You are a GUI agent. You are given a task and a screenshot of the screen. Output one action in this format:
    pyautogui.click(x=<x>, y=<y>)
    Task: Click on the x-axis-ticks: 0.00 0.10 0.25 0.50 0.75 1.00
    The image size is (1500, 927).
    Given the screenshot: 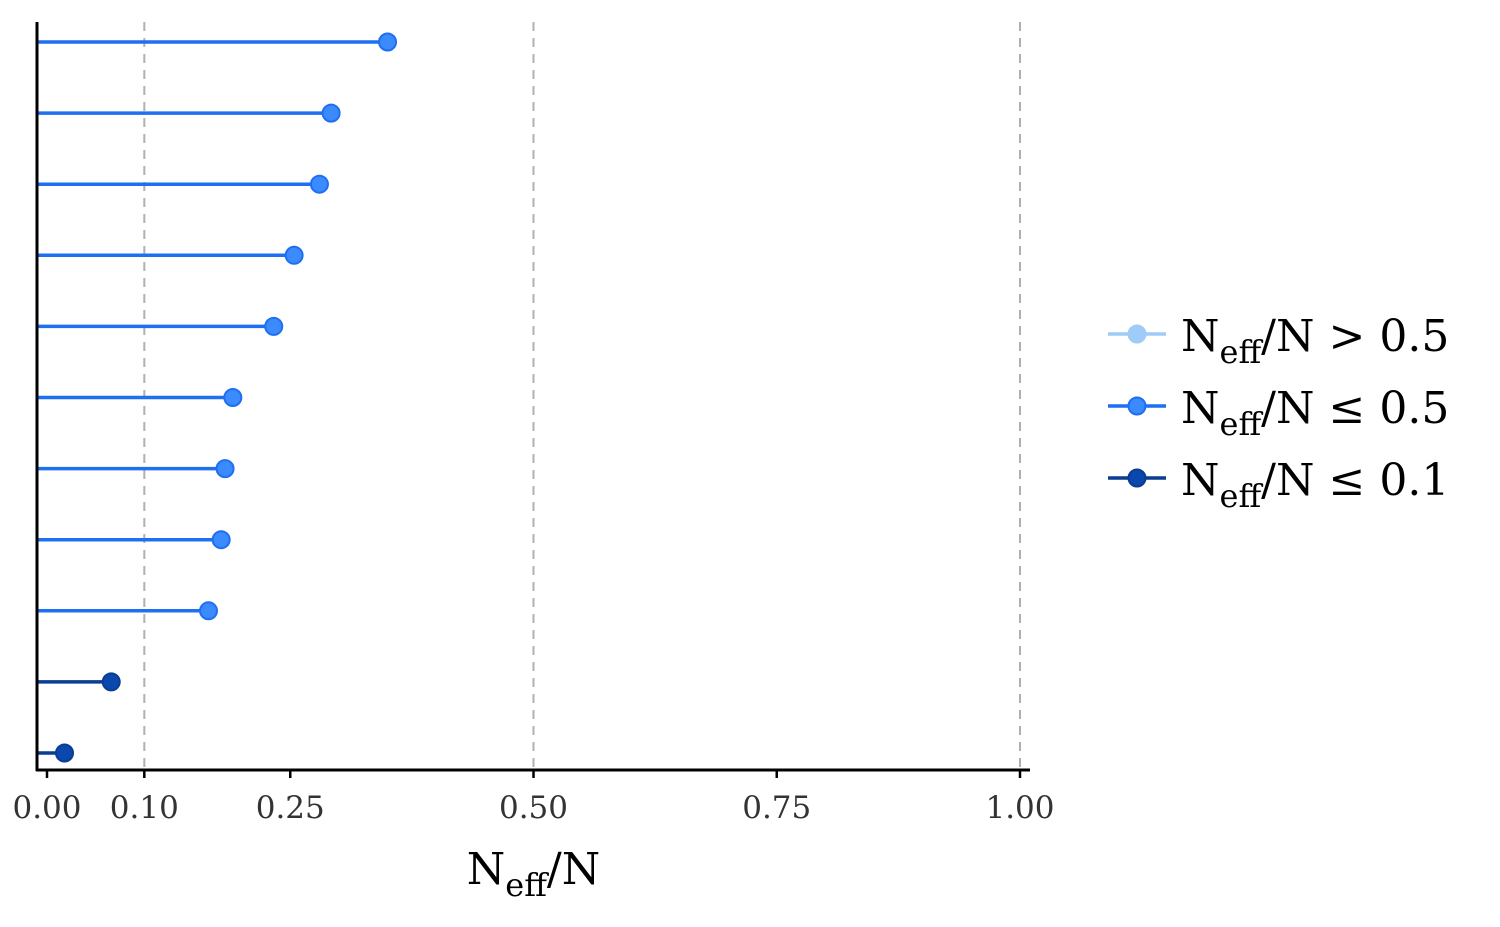 What is the action you would take?
    pyautogui.click(x=533, y=798)
    